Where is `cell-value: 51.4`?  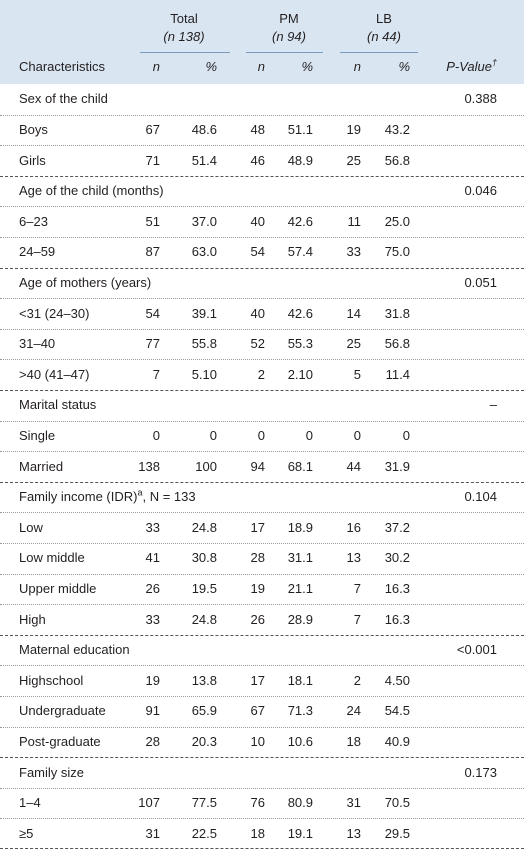
cell-value: 51.4 is located at coordinates (204, 160).